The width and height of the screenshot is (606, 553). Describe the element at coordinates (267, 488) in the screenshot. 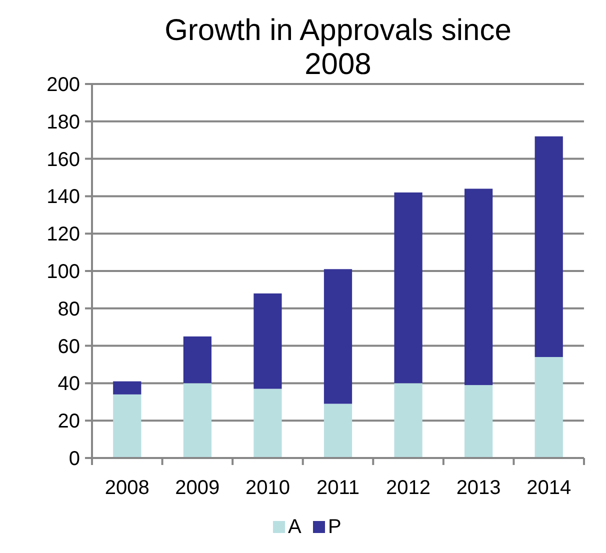

I see `x-tick-label: 2010` at that location.